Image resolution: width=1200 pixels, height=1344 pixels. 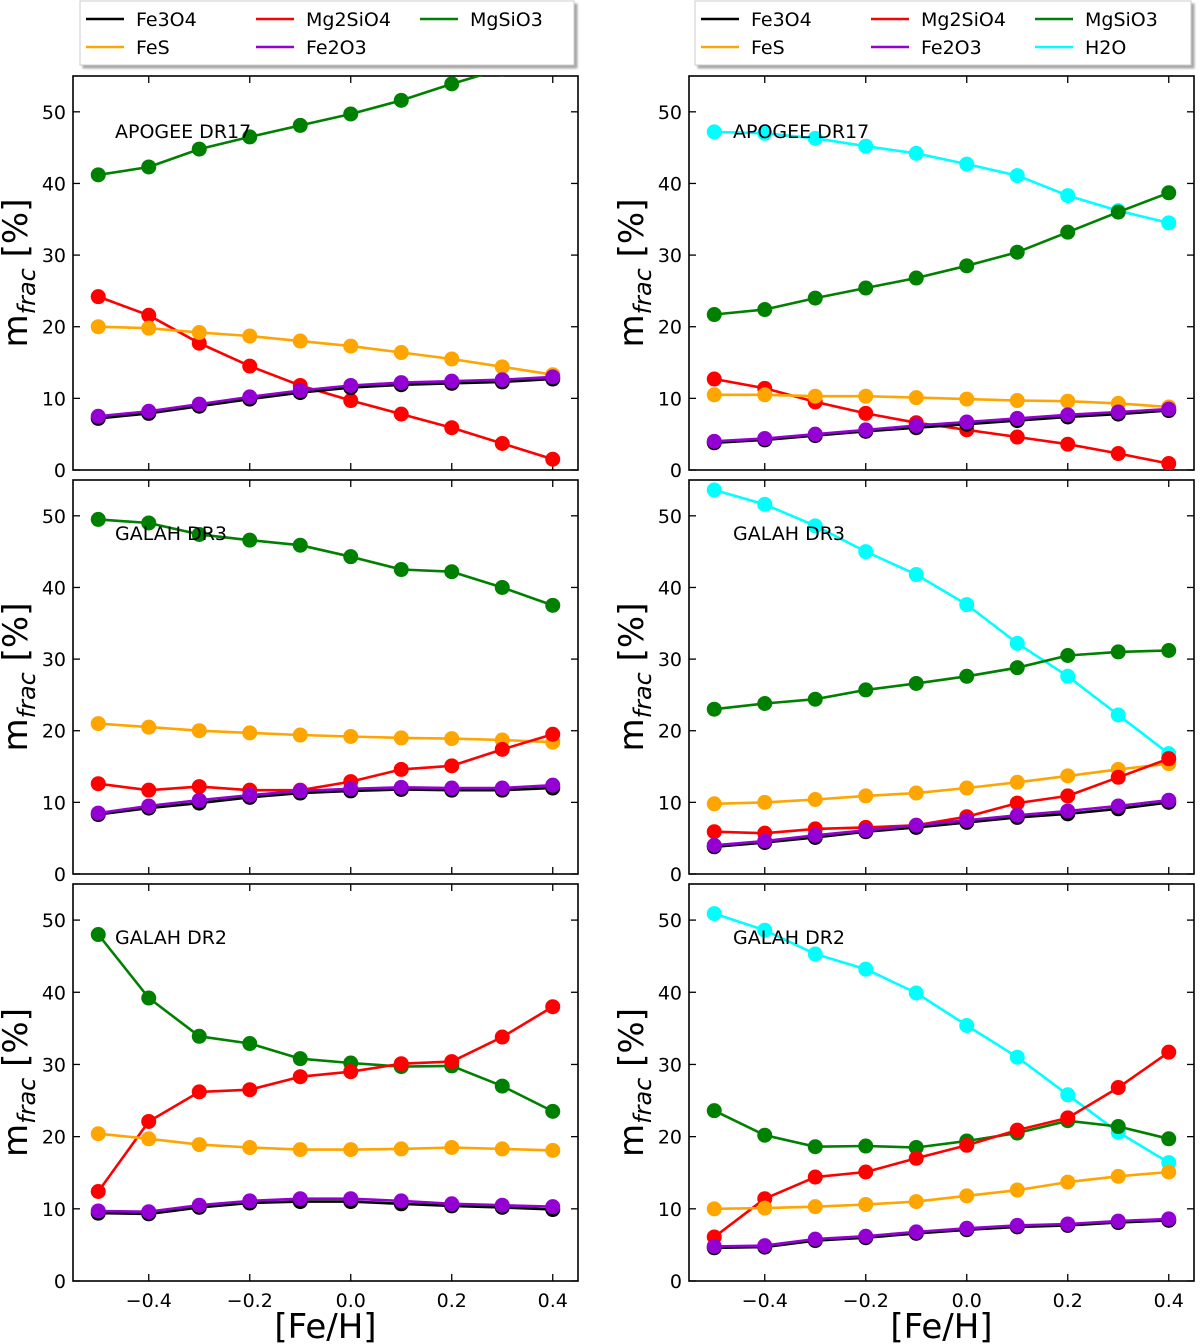 I want to click on legend-label-fe3o4: Fe3O4, so click(x=166, y=20).